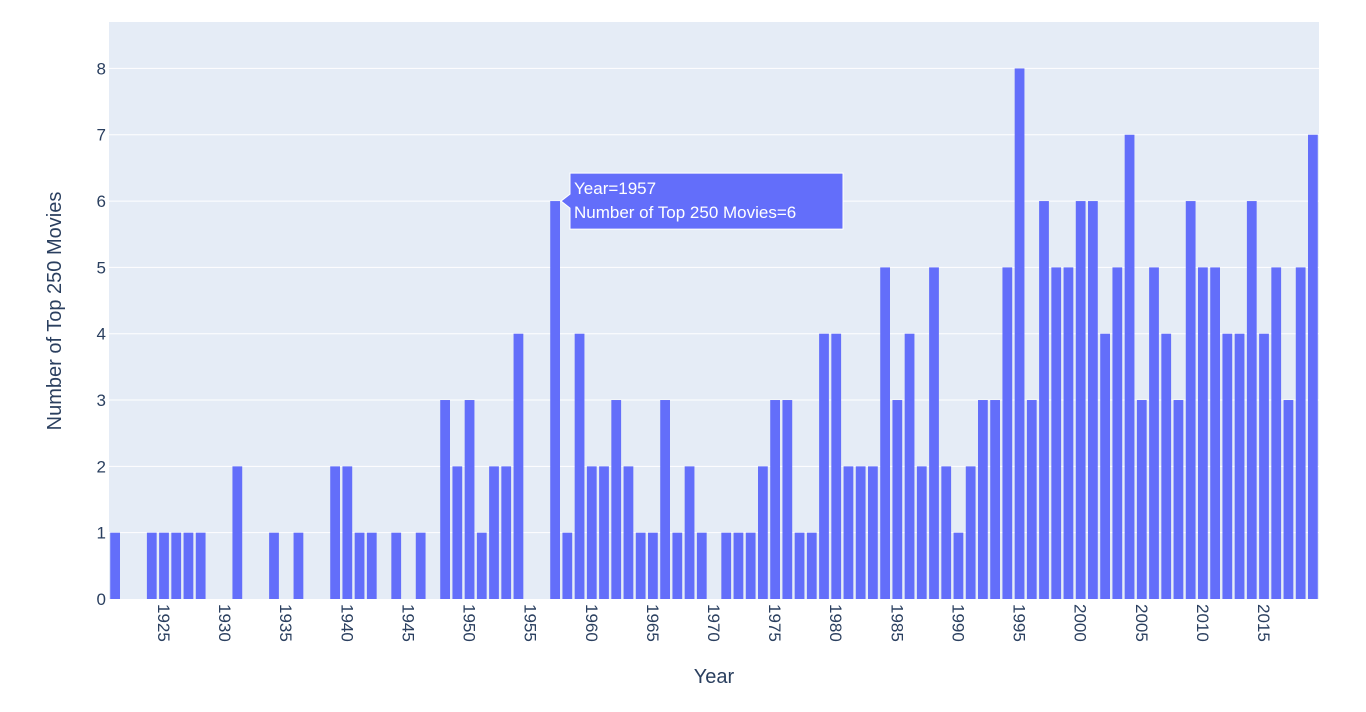 Image resolution: width=1366 pixels, height=712 pixels. Describe the element at coordinates (774, 623) in the screenshot. I see `x-tick-label: 1975` at that location.